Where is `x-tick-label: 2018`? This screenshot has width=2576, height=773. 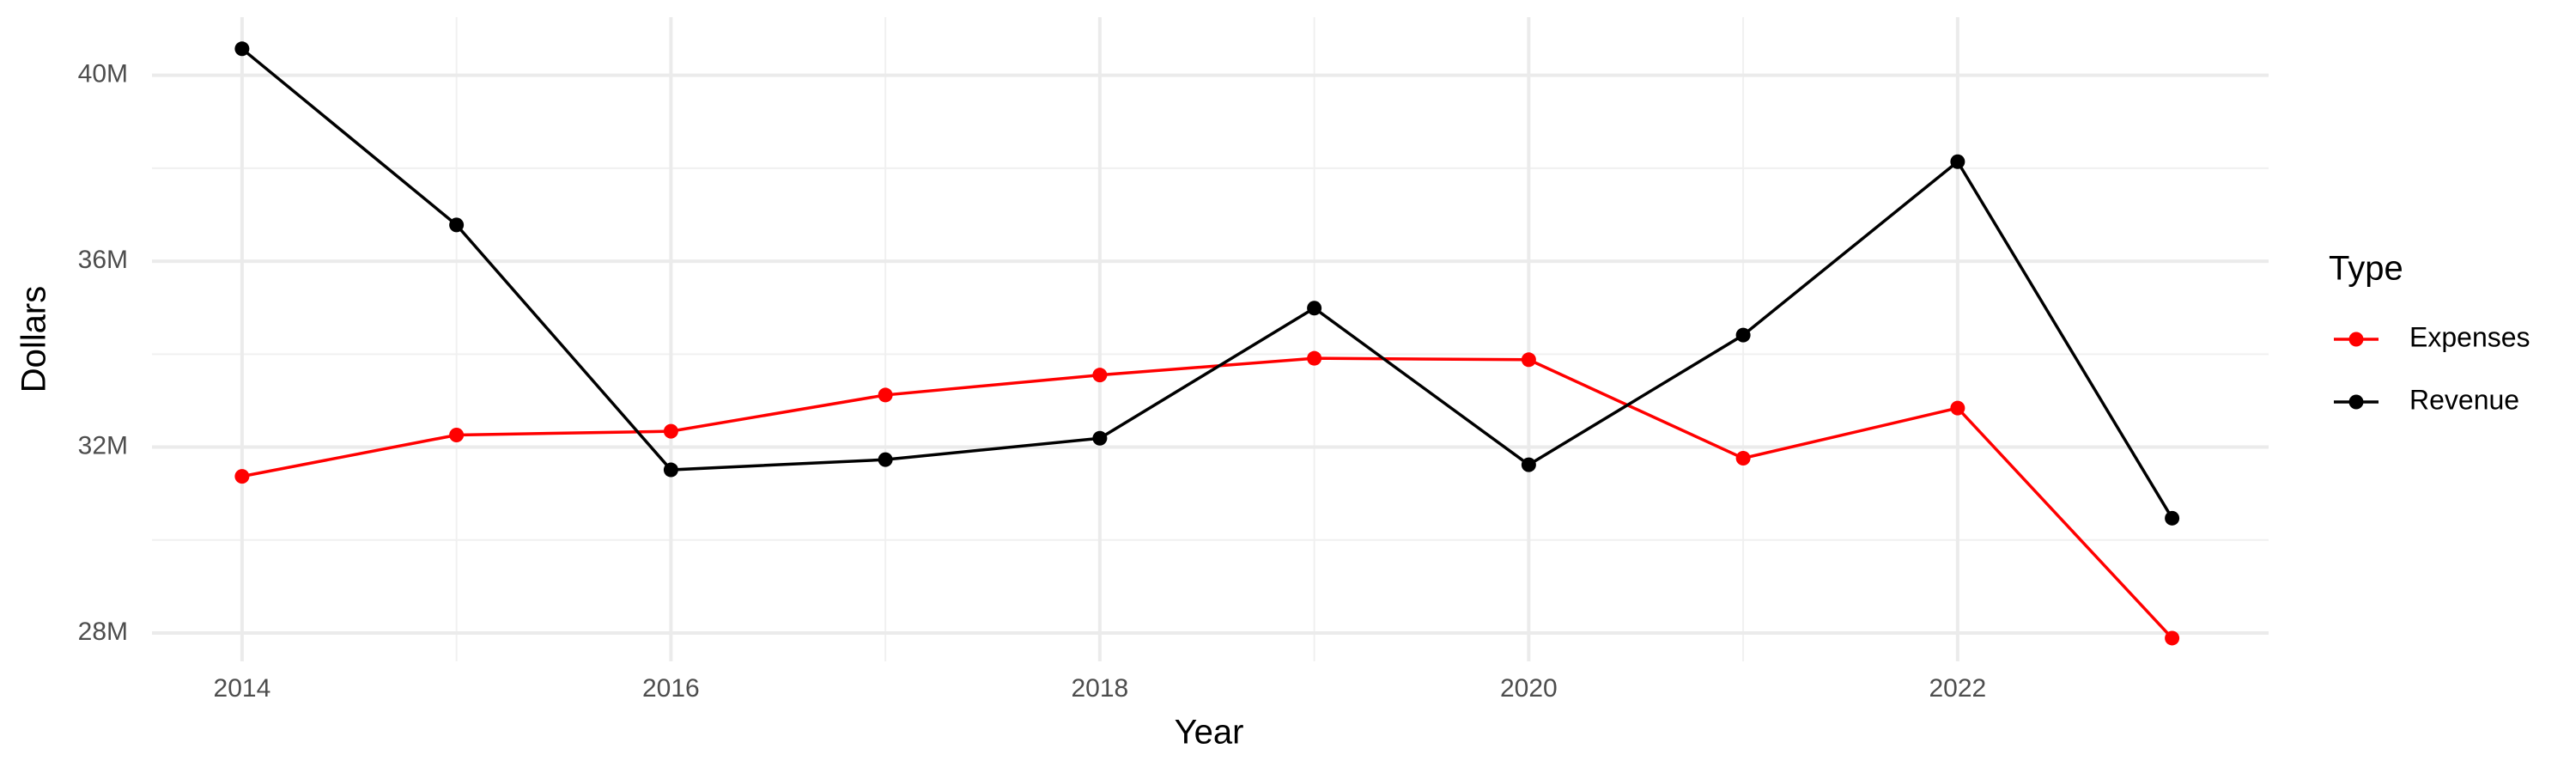
x-tick-label: 2018 is located at coordinates (1100, 688).